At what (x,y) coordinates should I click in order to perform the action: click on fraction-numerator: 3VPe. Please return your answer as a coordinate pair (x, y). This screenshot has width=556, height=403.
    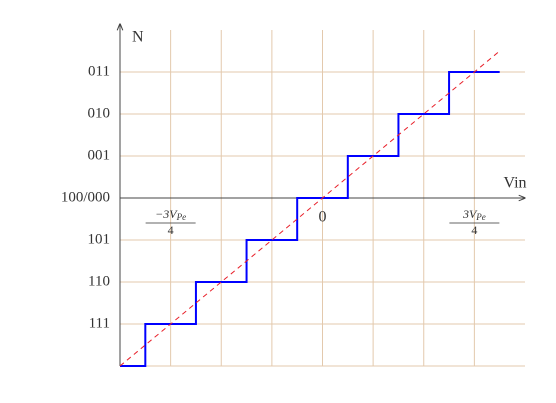
    Looking at the image, I should click on (474, 214).